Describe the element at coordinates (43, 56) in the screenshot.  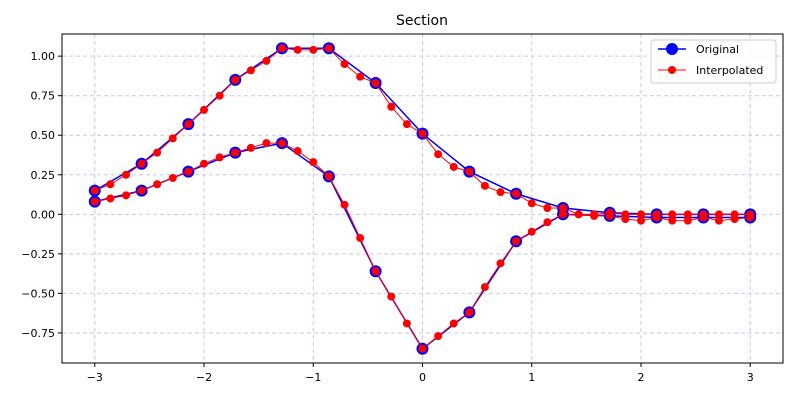
I see `y-tick-label: 1.00` at that location.